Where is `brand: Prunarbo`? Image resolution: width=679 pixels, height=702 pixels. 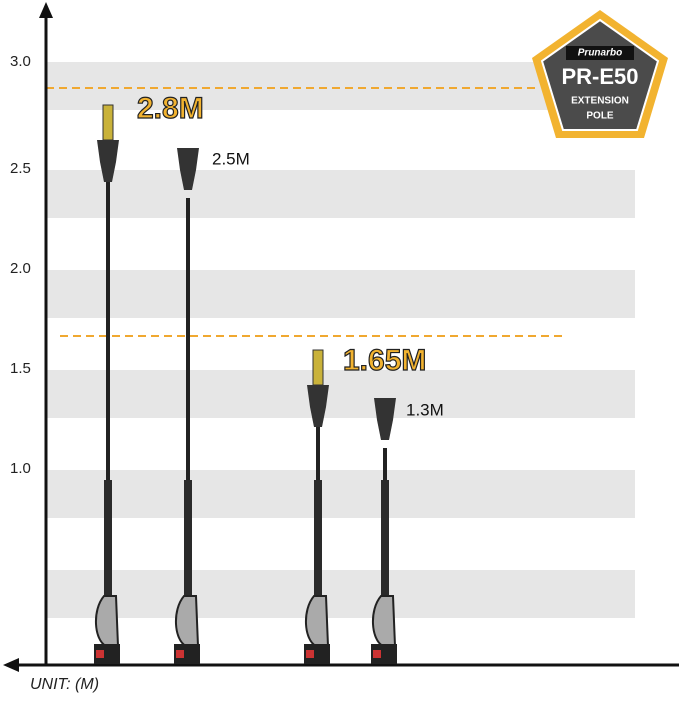 brand: Prunarbo is located at coordinates (600, 53).